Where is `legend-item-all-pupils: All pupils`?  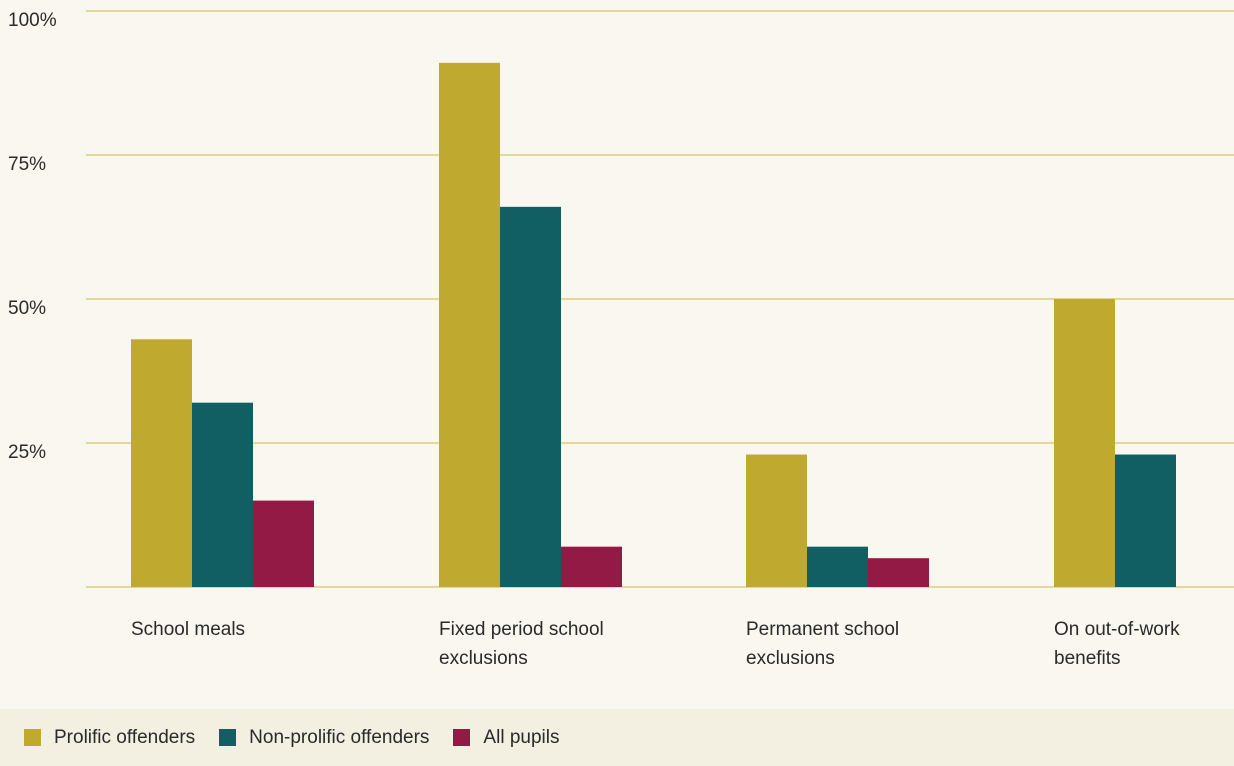
legend-item-all-pupils: All pupils is located at coordinates (506, 738).